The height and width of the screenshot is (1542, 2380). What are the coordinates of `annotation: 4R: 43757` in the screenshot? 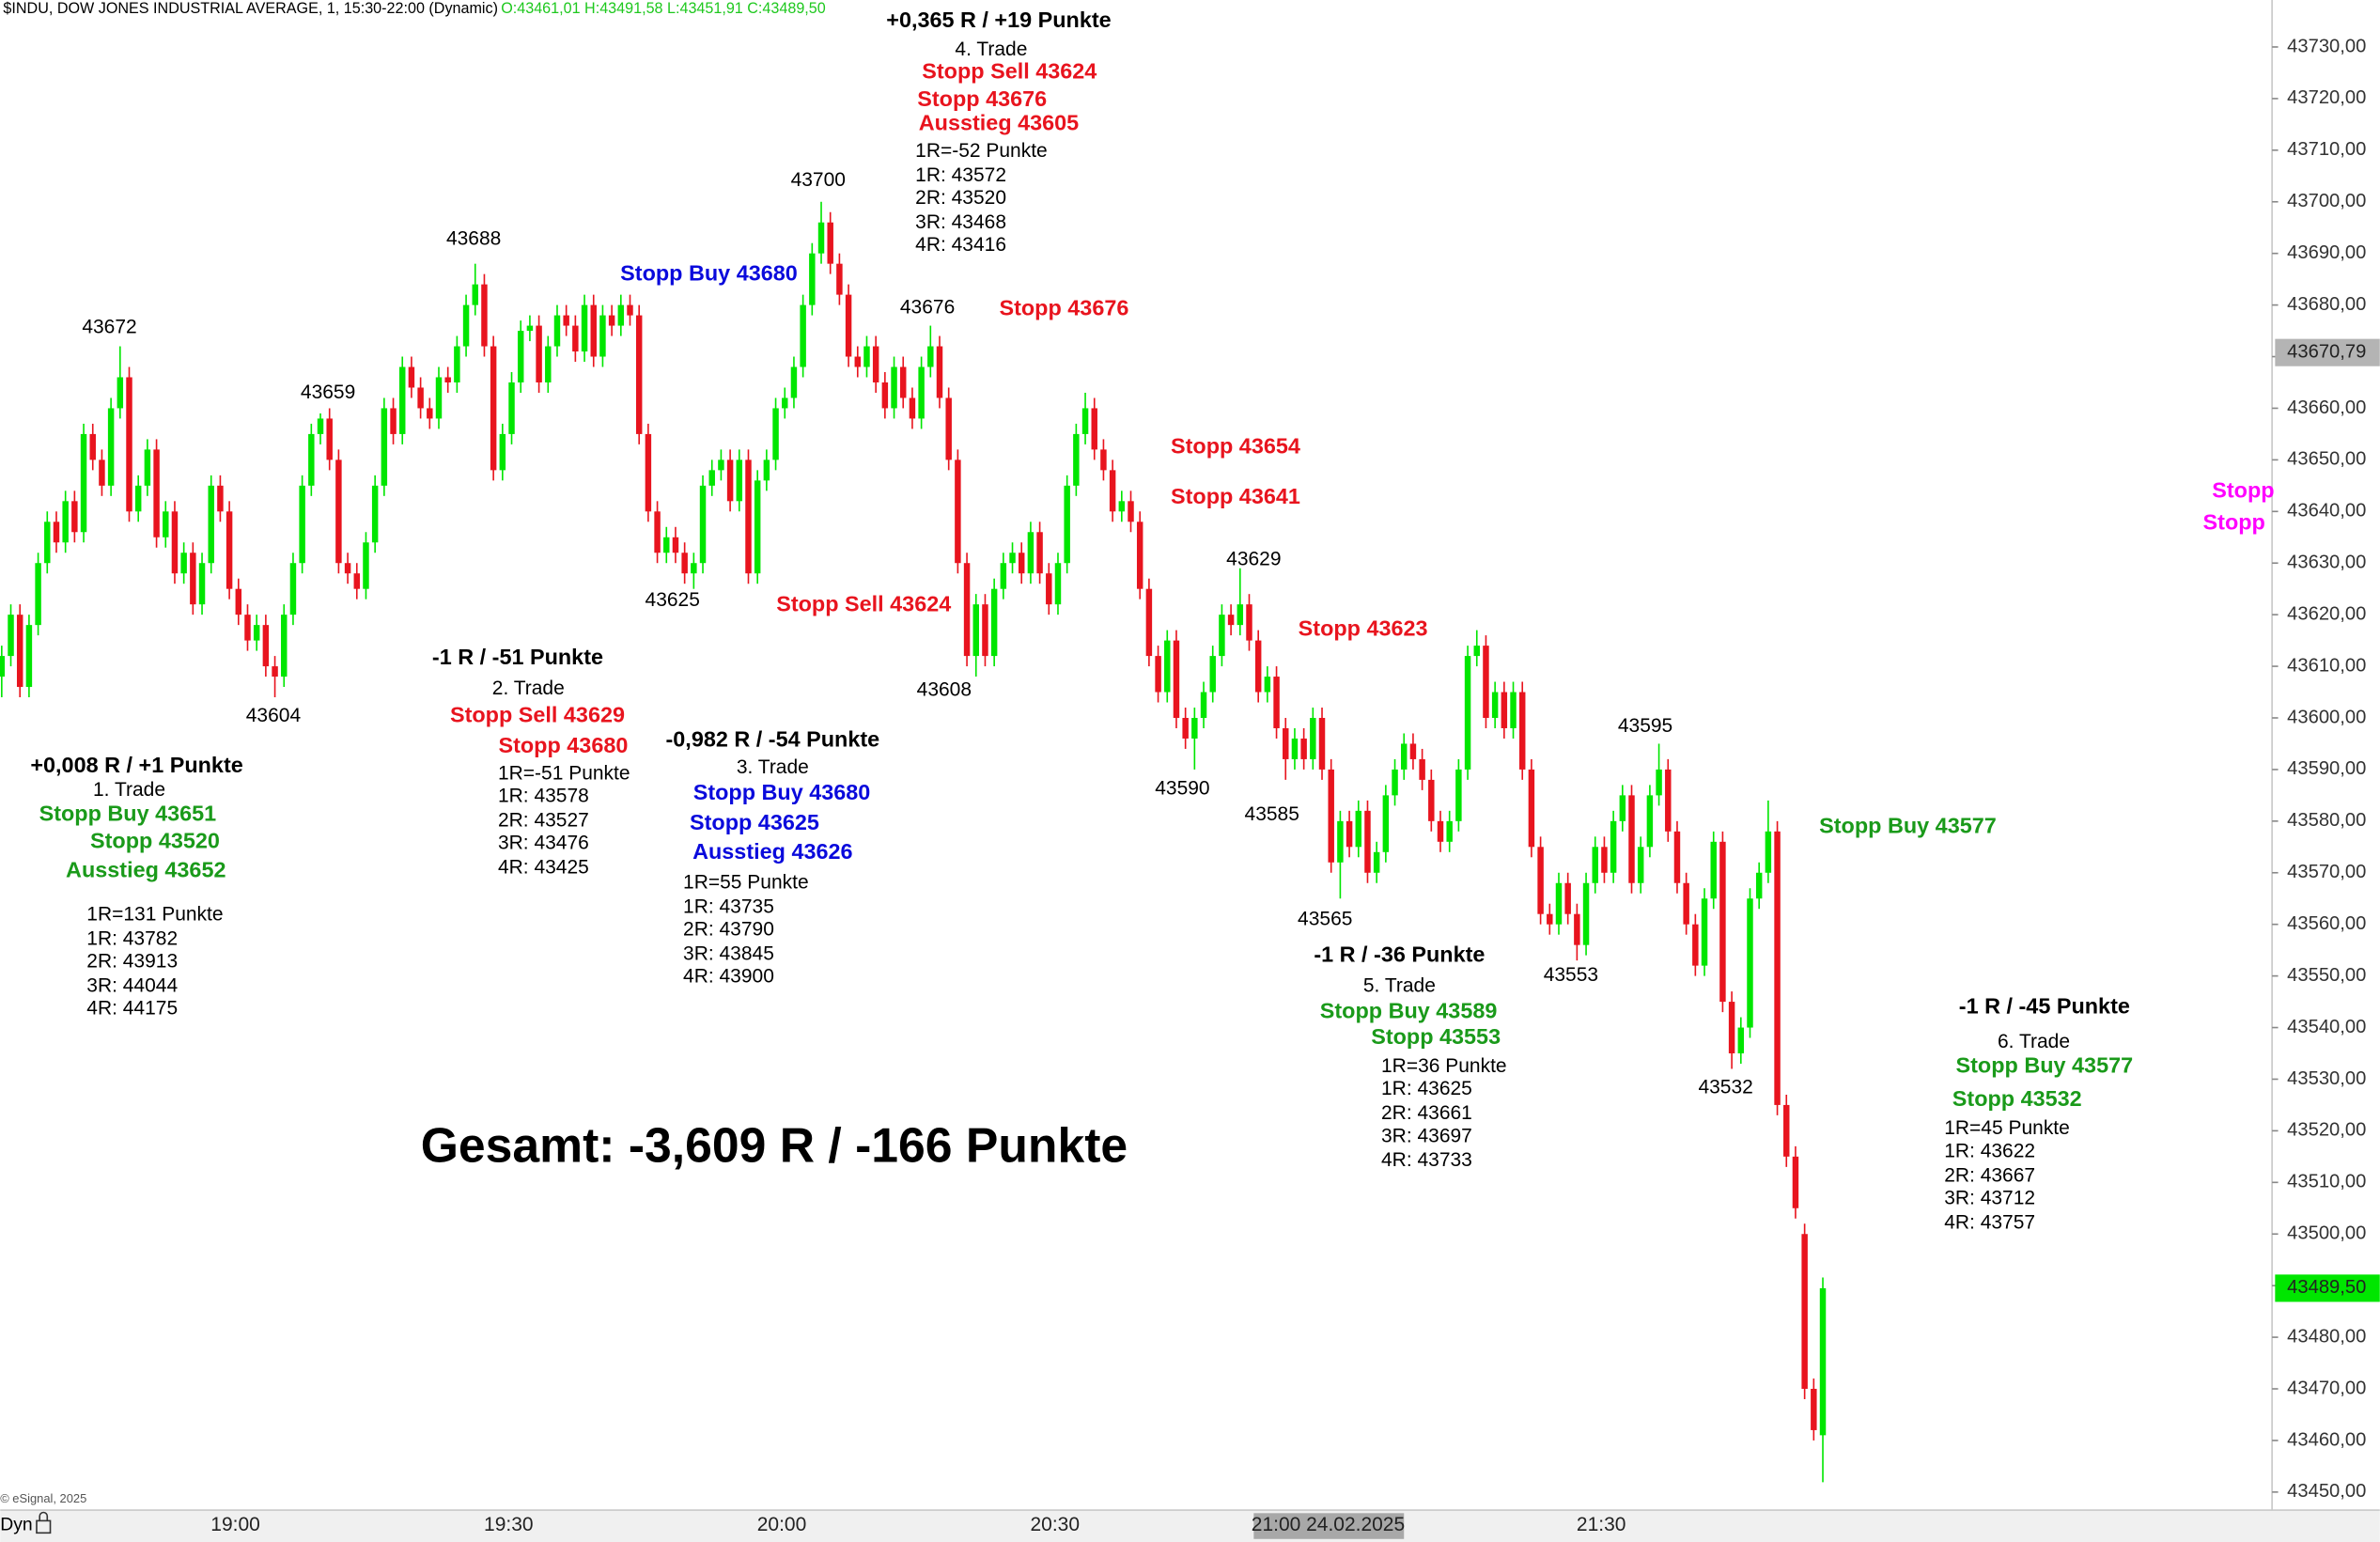 It's located at (1989, 1222).